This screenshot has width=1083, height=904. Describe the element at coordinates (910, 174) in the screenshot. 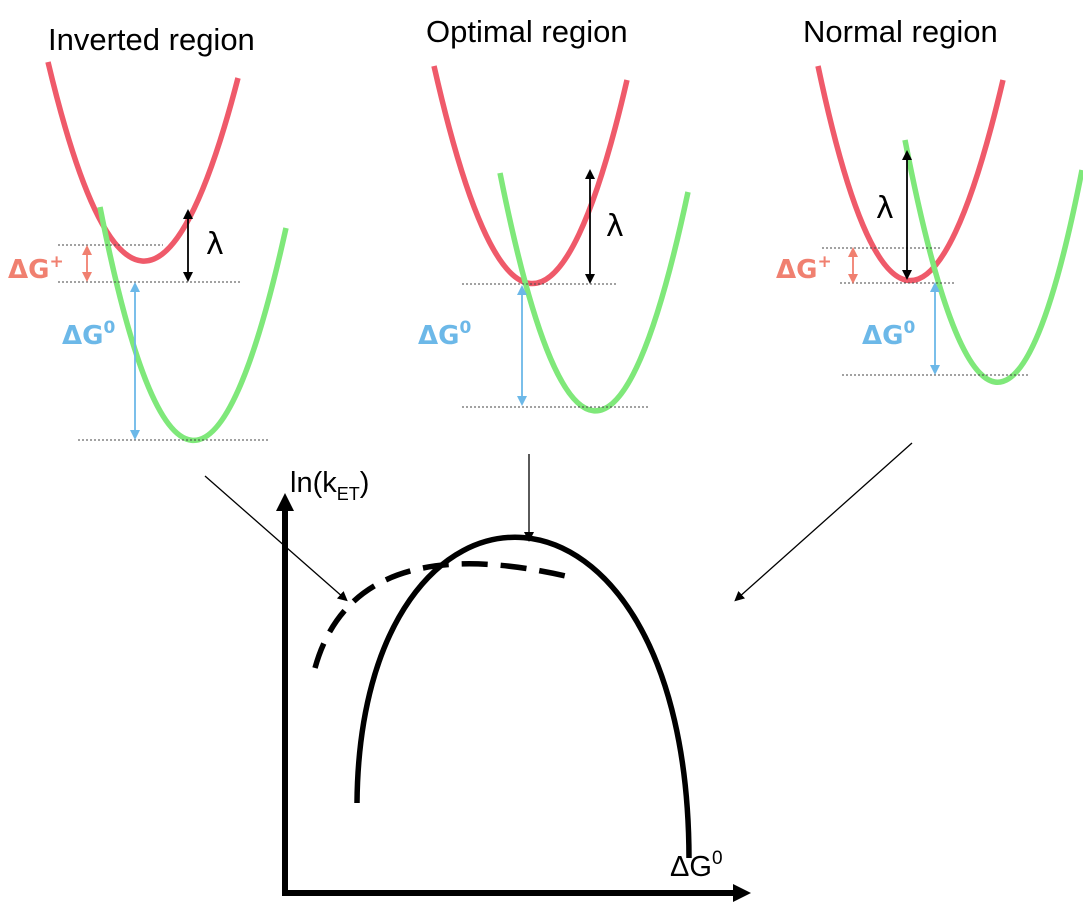

I see `normal-reactant-parabola` at that location.